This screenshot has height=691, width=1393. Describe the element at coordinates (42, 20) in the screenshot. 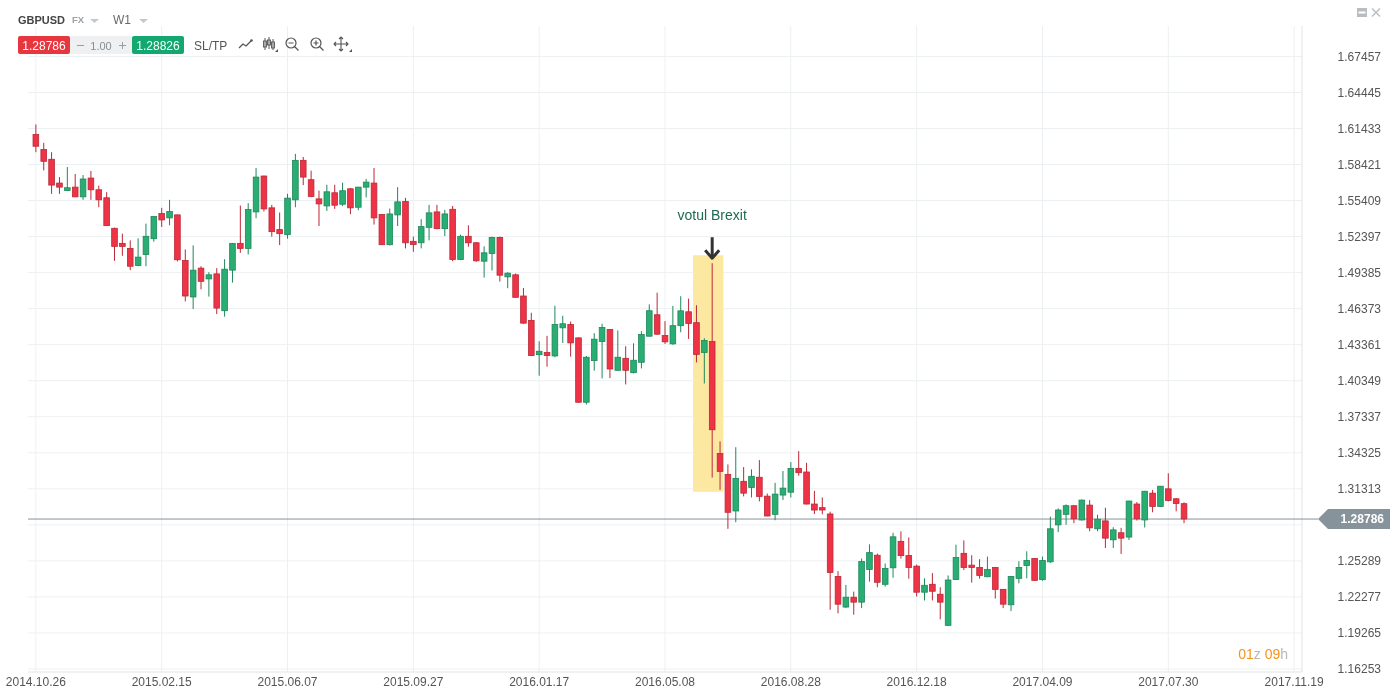

I see `chart-title: GBPUSD` at that location.